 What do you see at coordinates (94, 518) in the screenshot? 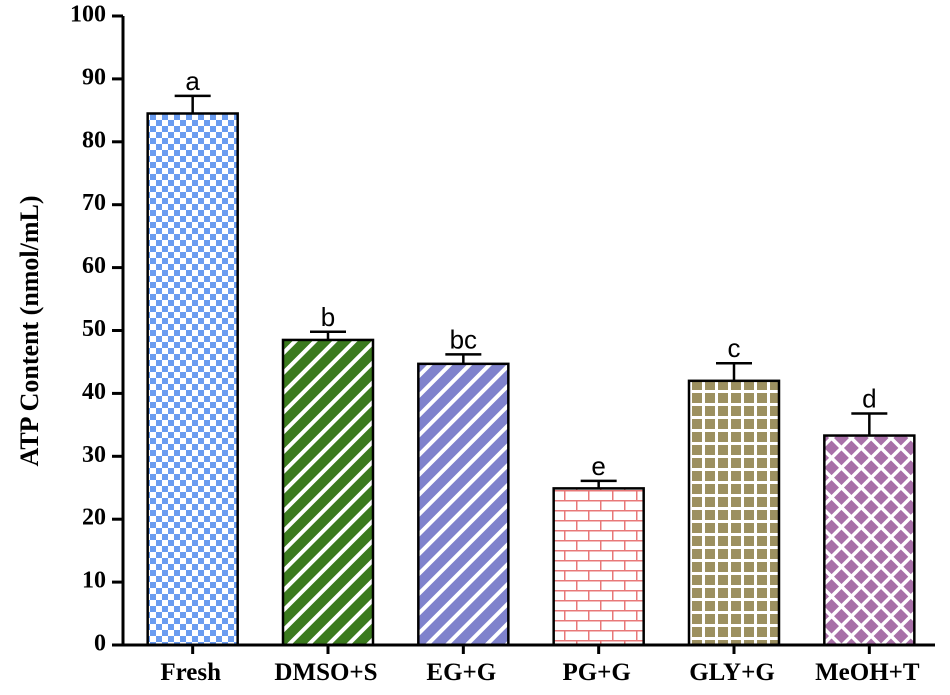
I see `y-tick-label: 20` at bounding box center [94, 518].